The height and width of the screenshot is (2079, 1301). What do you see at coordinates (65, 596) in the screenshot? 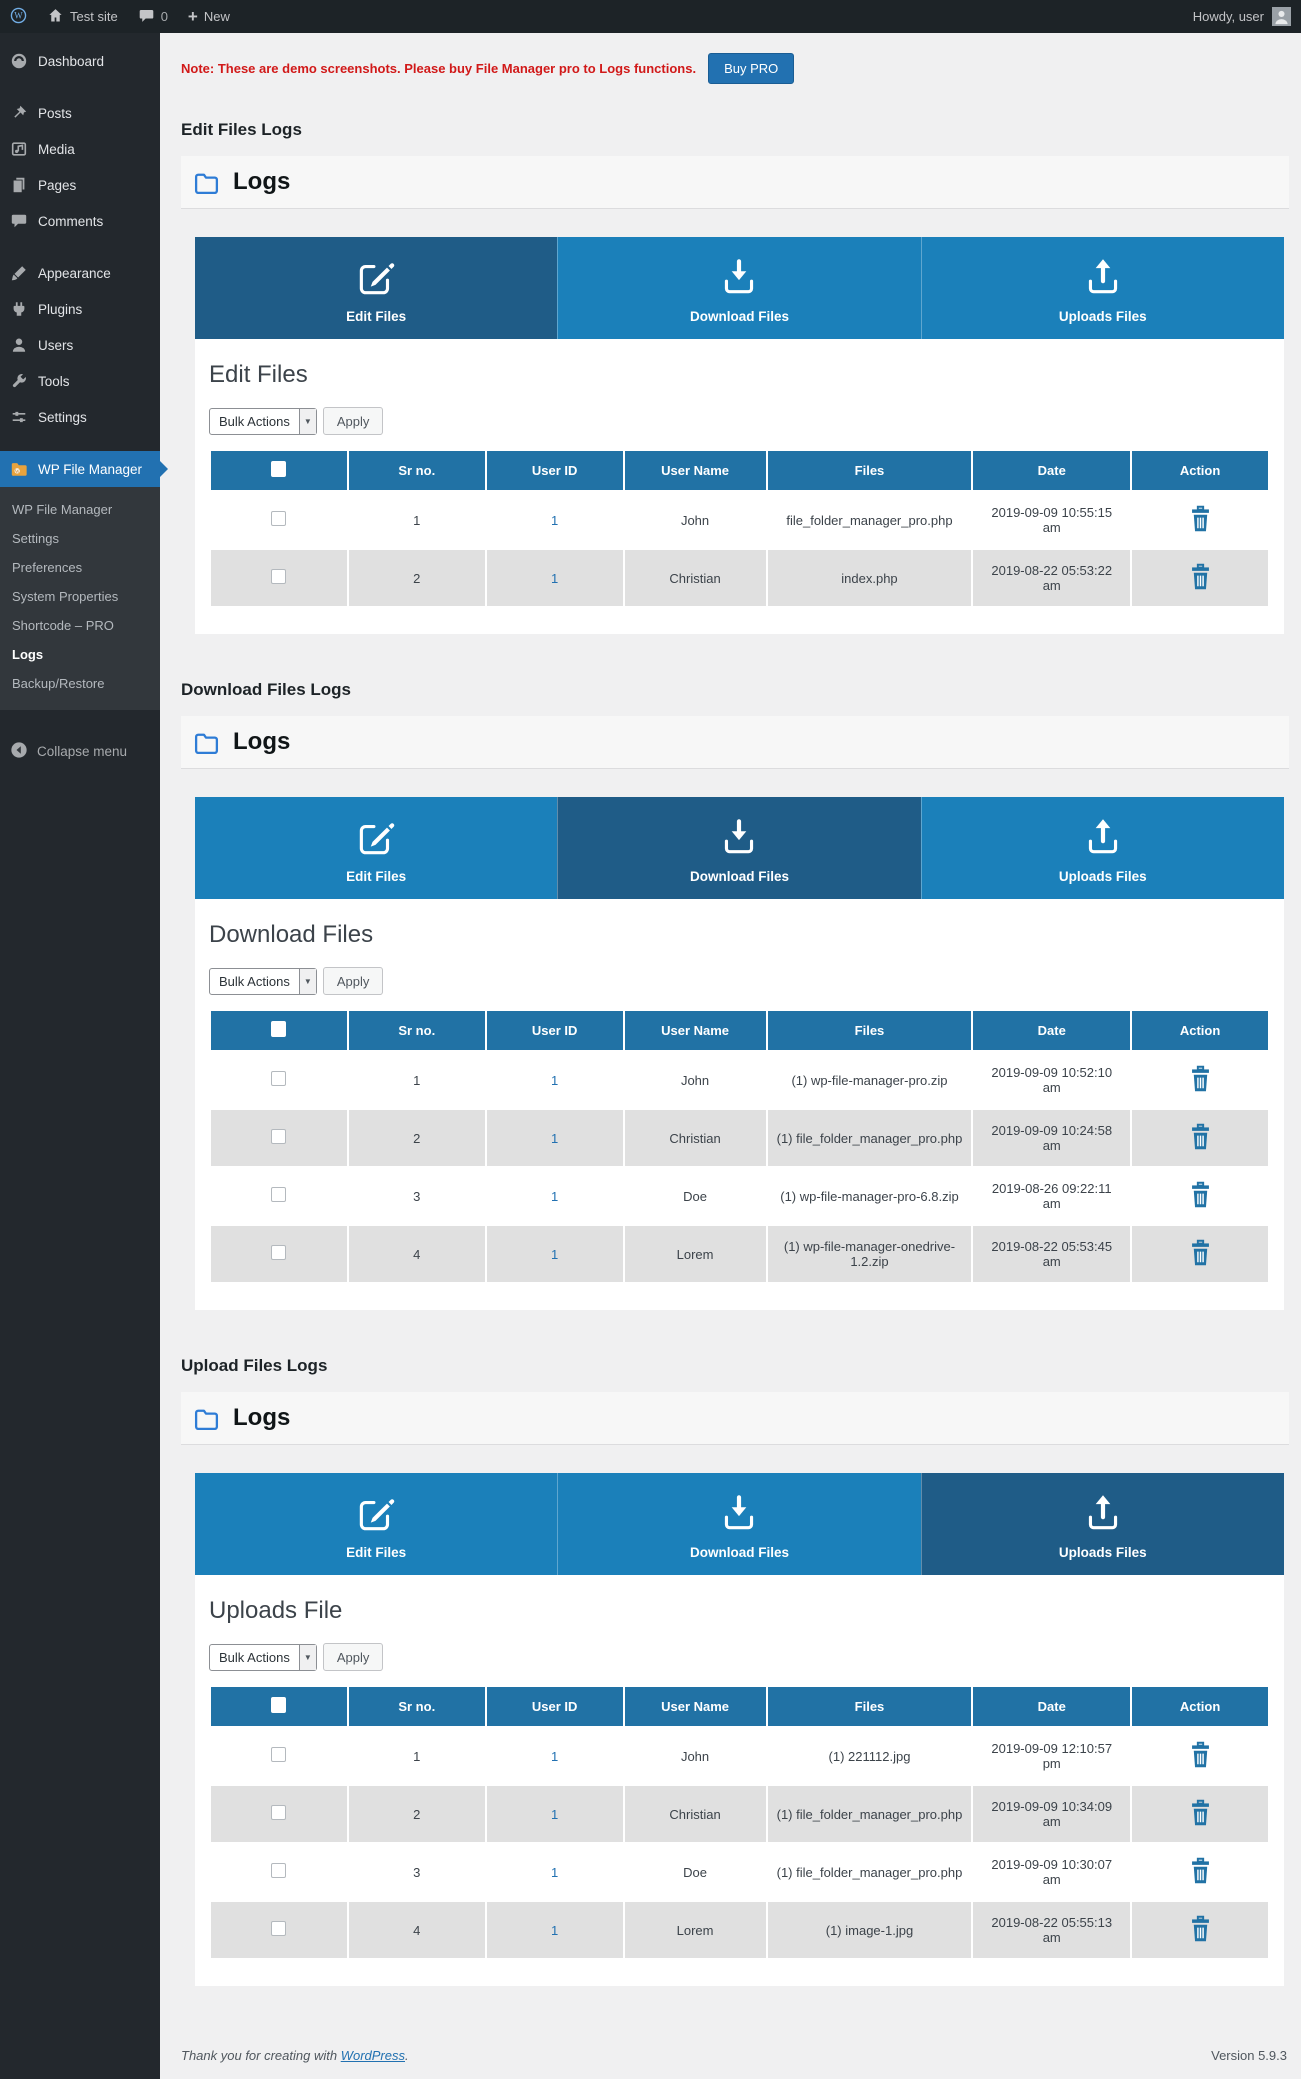
I see `submenu-item-system-properties: System Properties` at bounding box center [65, 596].